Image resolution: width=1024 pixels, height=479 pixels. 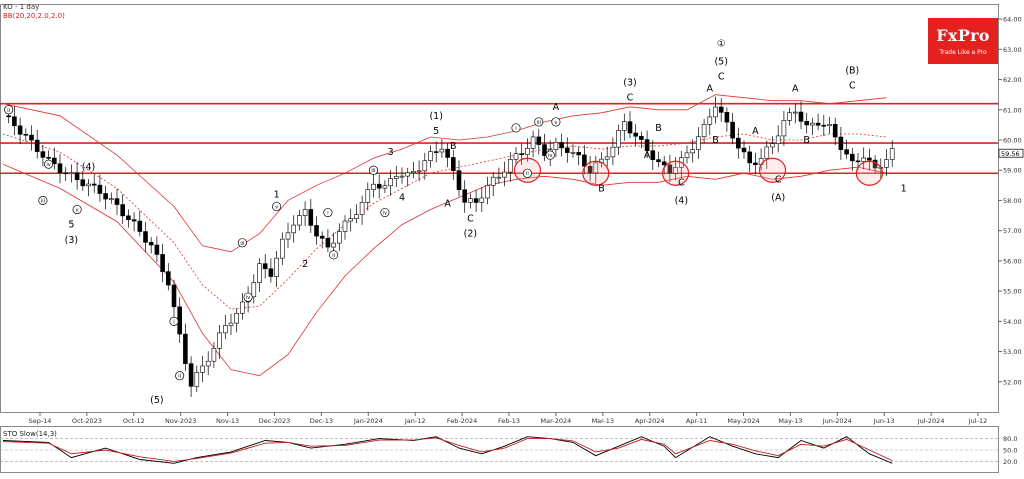 I want to click on x-tick-label: Jul-2024, so click(x=931, y=421).